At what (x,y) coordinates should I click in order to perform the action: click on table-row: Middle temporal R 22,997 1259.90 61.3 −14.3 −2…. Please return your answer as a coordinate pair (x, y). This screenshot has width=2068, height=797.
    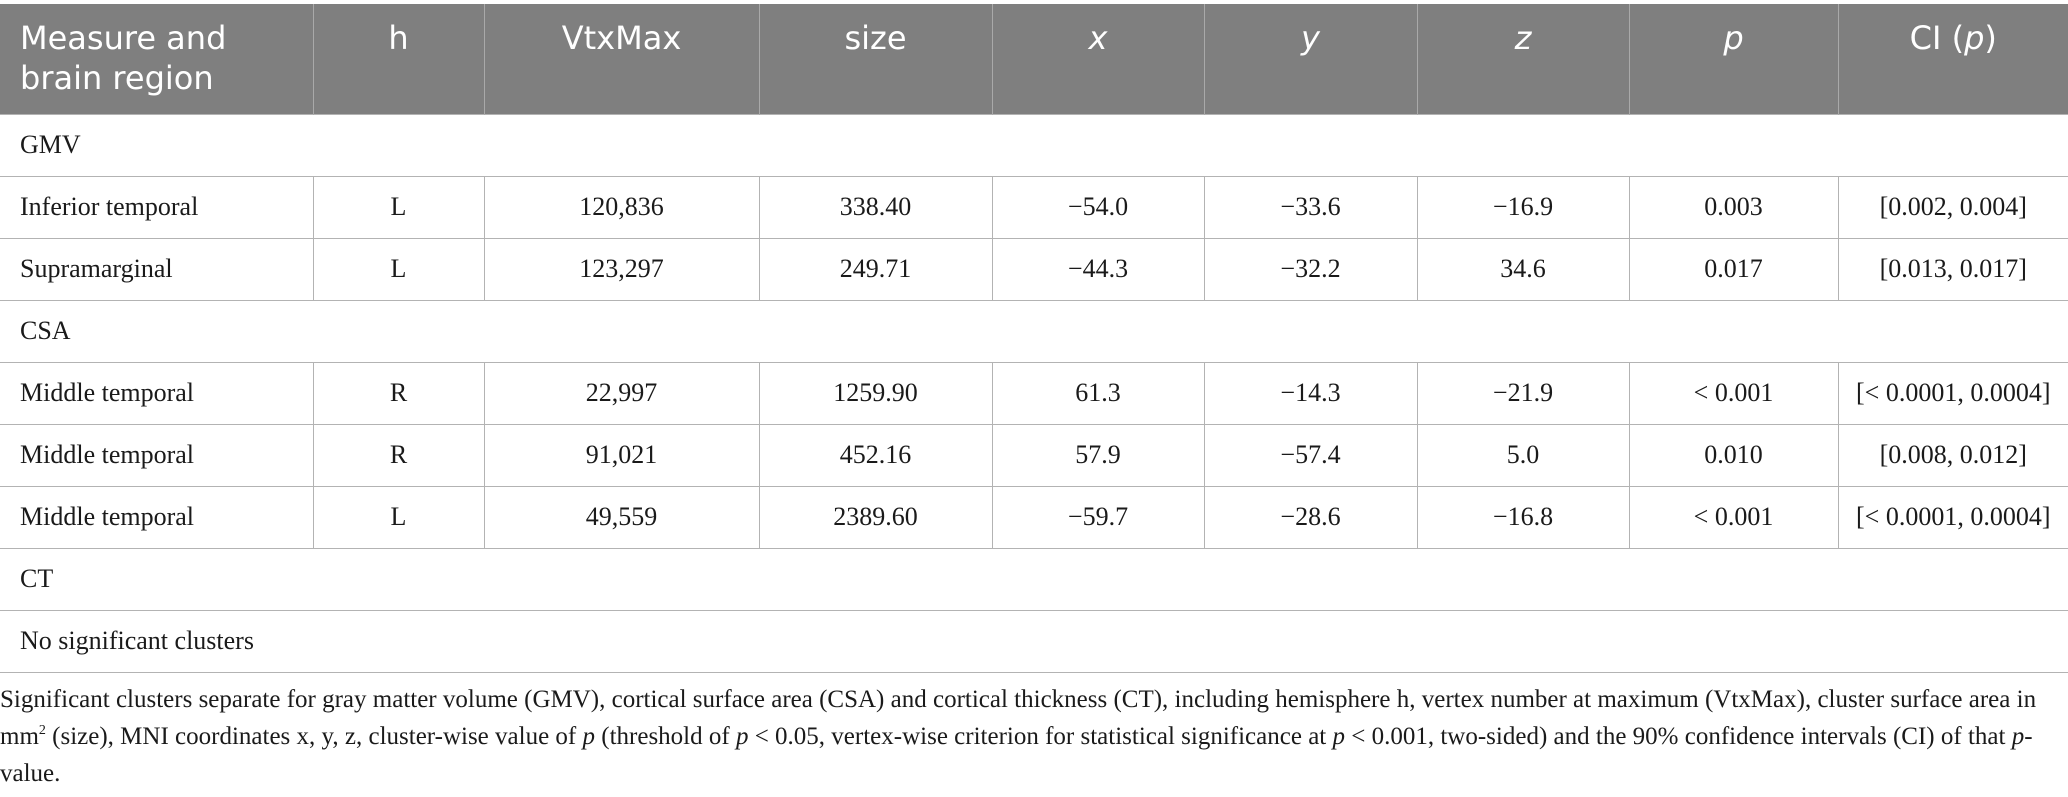
    Looking at the image, I should click on (1034, 393).